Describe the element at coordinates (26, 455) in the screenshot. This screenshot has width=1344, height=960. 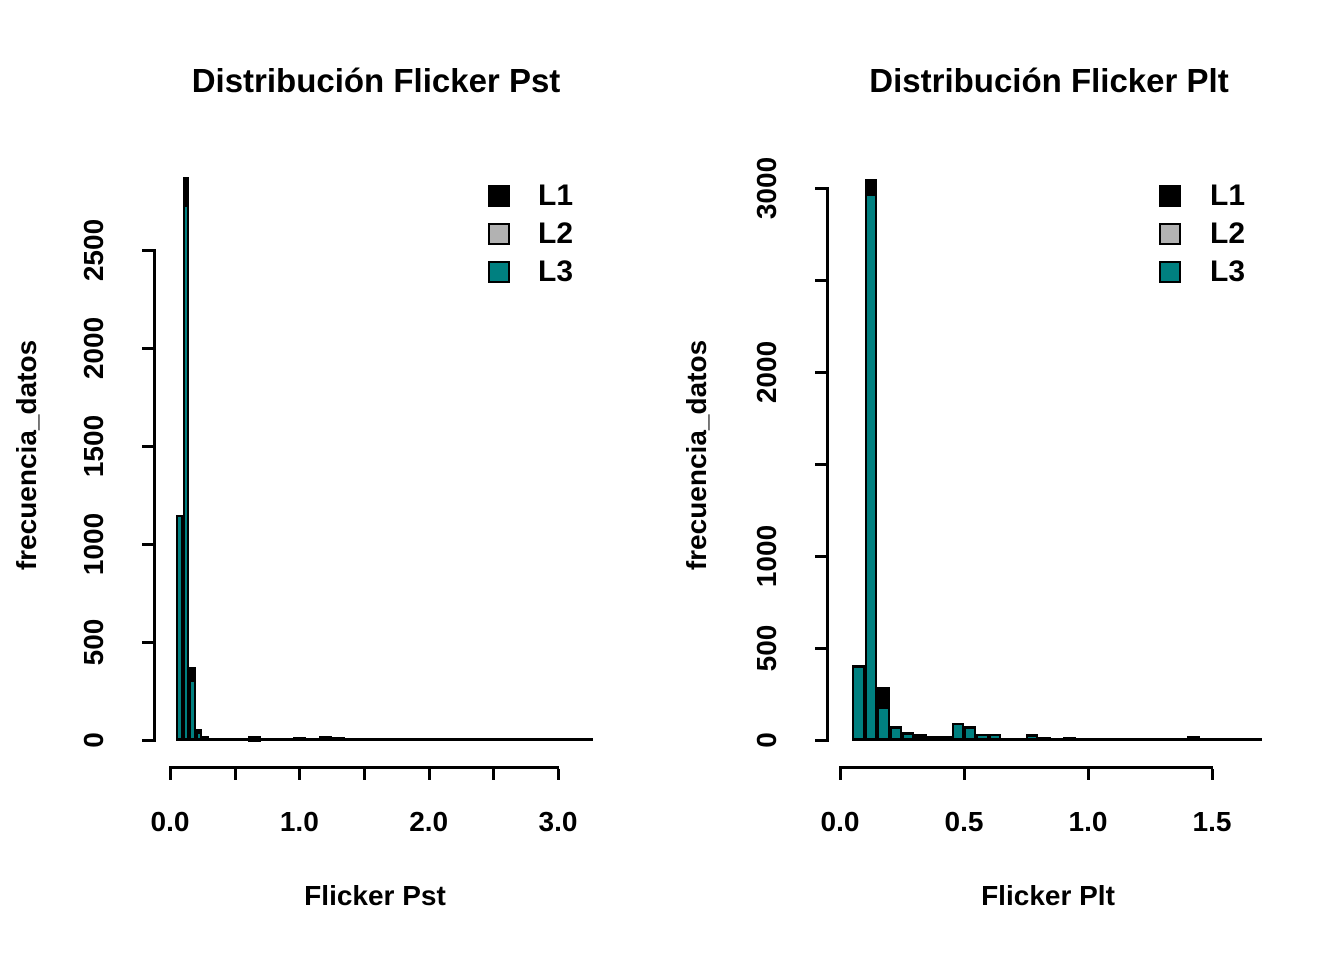
I see `y-axis-label-pst: frecuencia_datos` at that location.